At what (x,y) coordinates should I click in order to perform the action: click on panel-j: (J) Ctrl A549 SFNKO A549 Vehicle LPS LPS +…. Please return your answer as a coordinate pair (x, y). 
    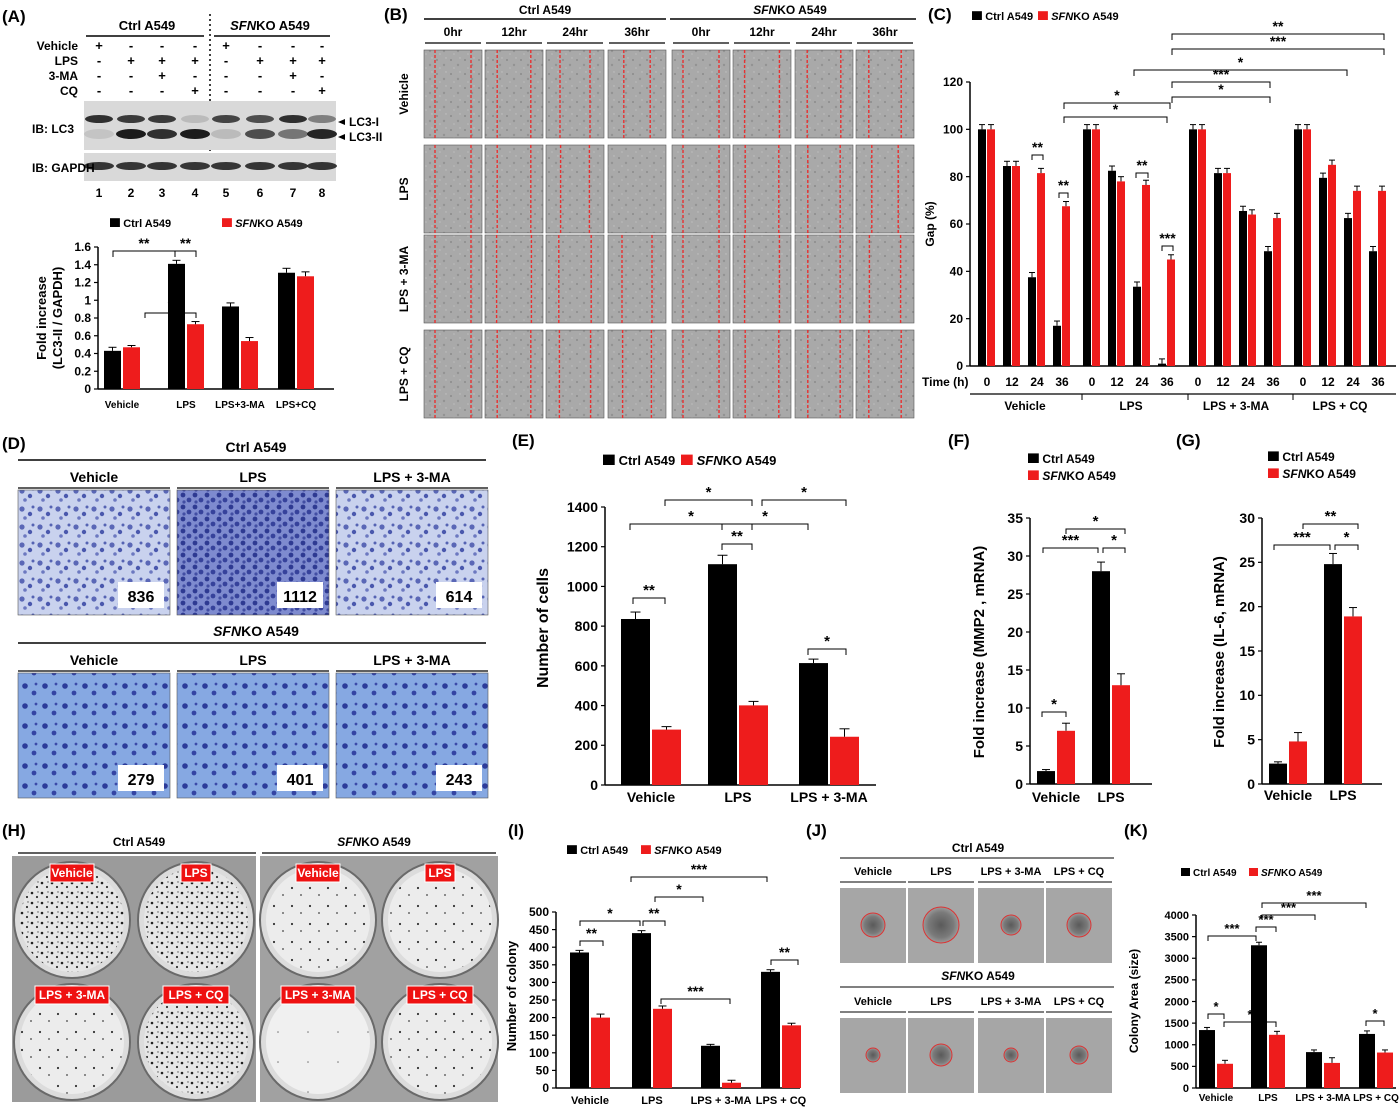
    Looking at the image, I should click on (960, 957).